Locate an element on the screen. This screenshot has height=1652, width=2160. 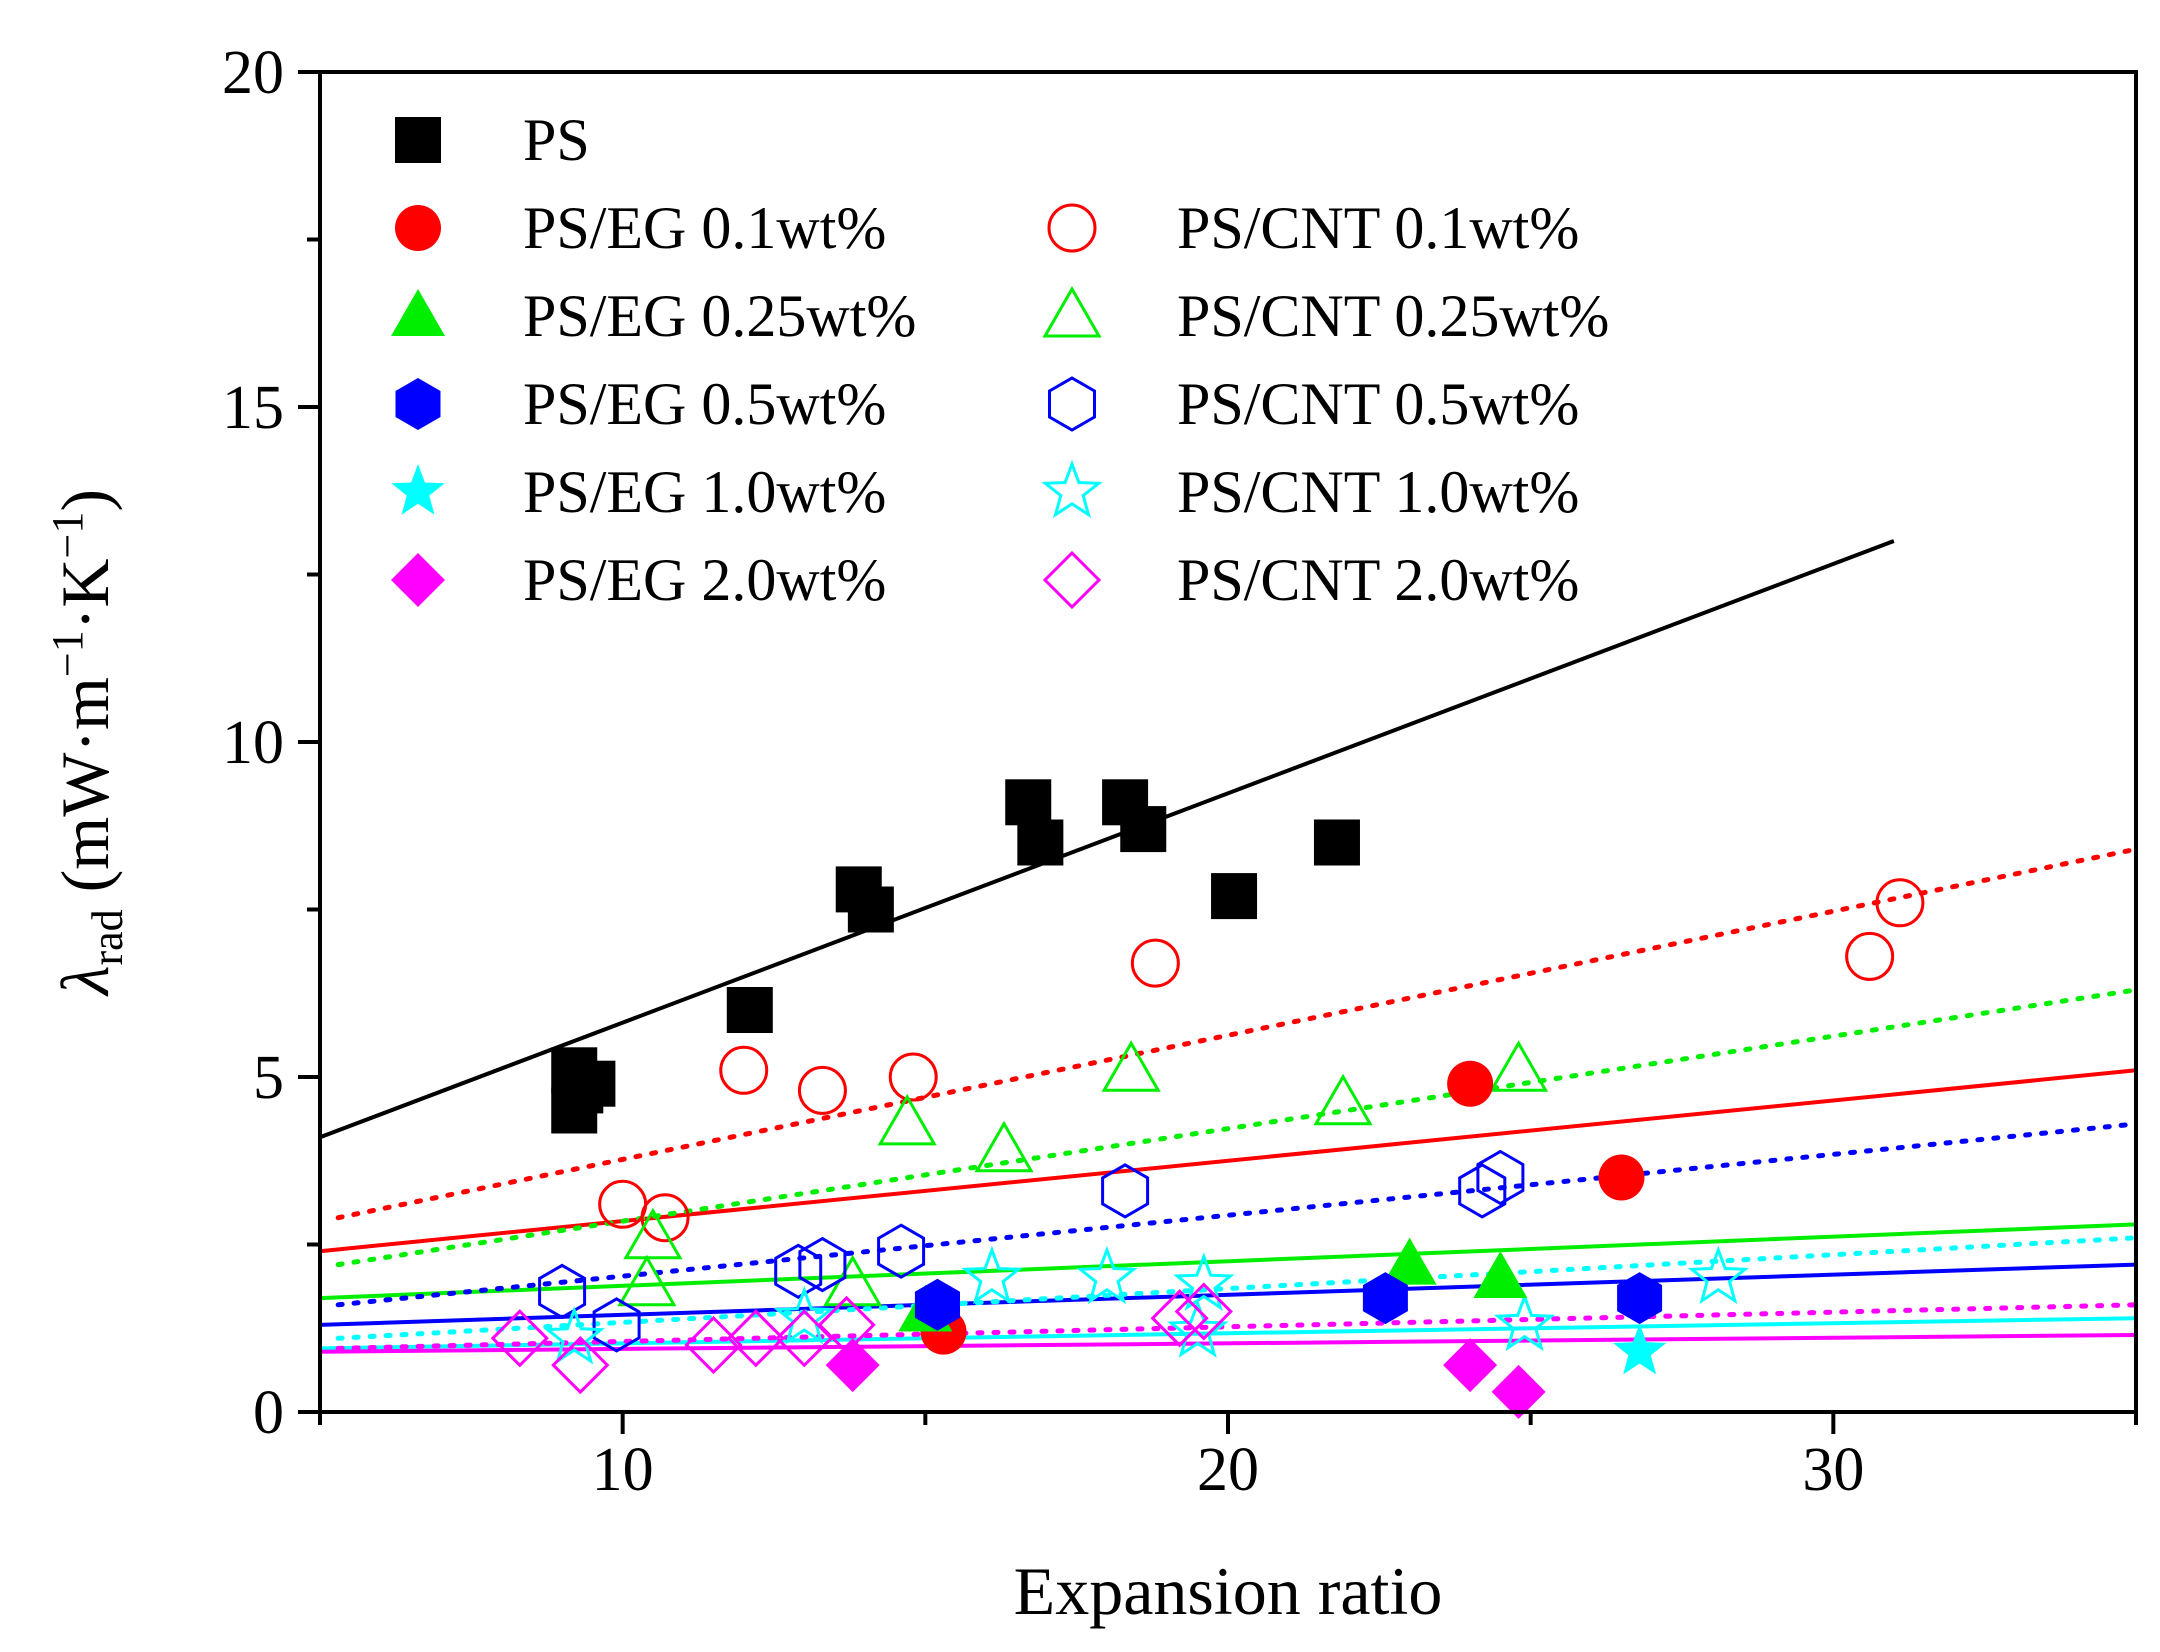
legend-entry-4: PS/EG 1.0wt% is located at coordinates (638, 492).